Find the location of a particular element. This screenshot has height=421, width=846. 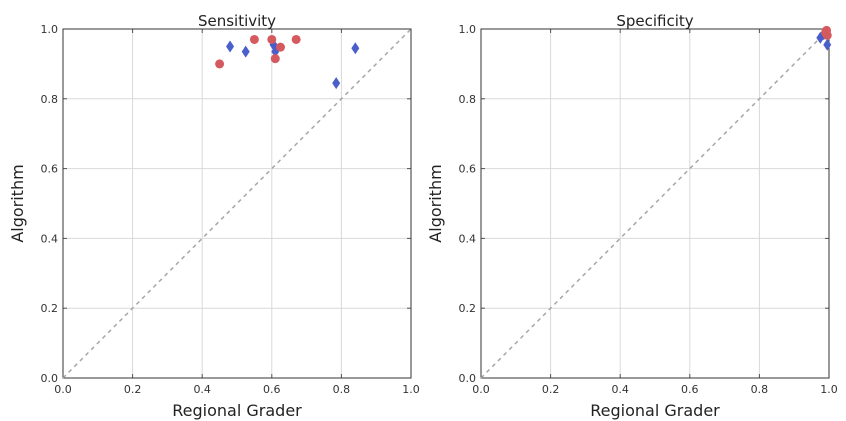

plot-title: Specificity is located at coordinates (654, 21).